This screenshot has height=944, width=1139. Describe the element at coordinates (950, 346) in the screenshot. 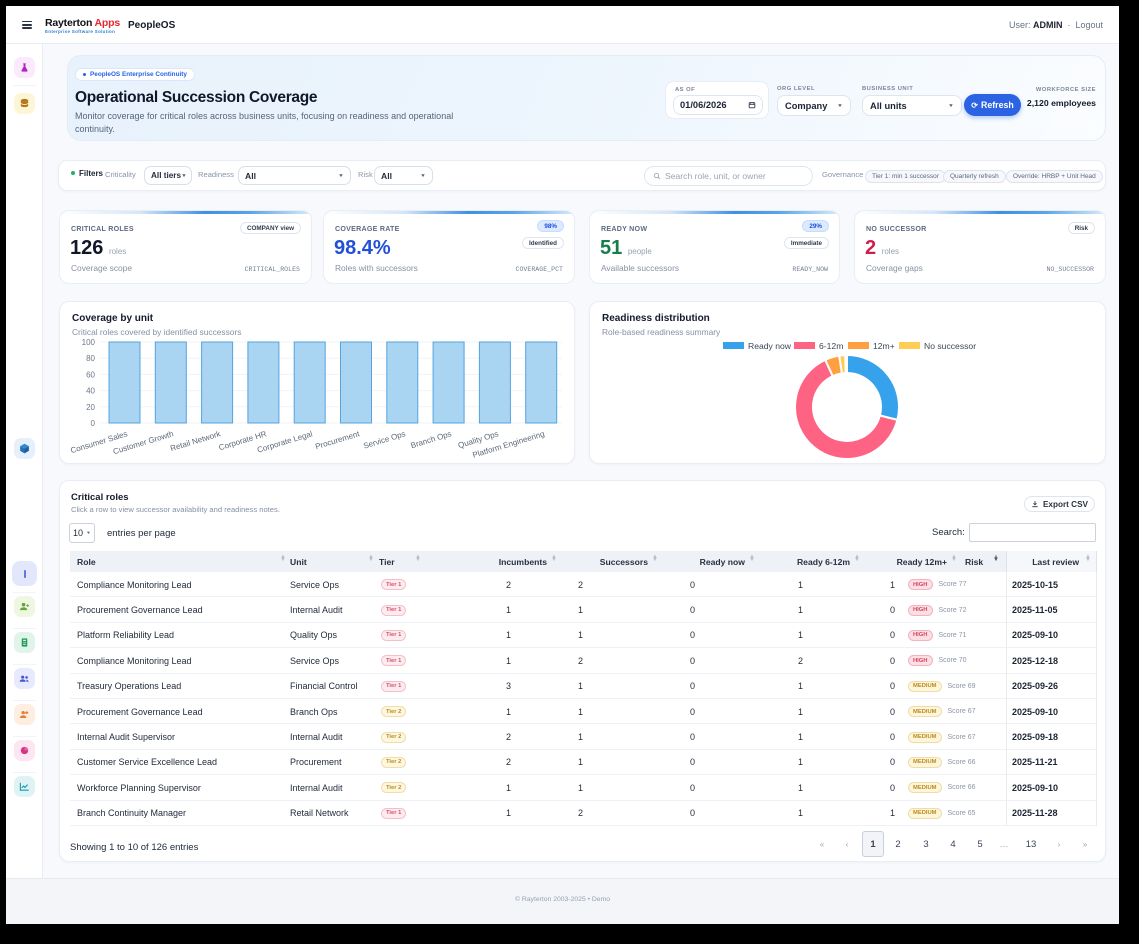

I see `svg-text: No successor` at that location.